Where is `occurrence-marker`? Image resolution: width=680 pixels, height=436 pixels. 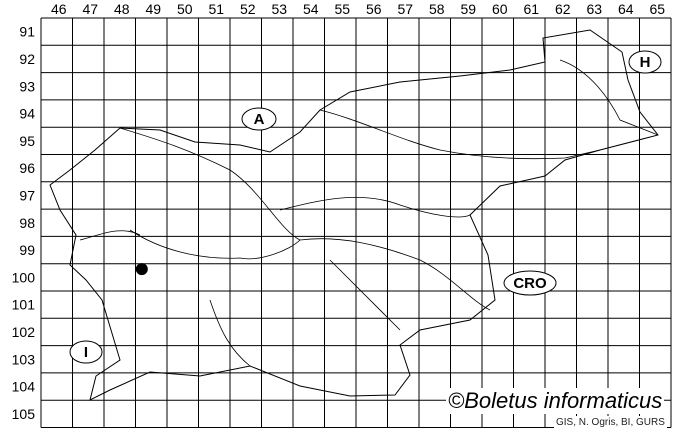 occurrence-marker is located at coordinates (141, 269).